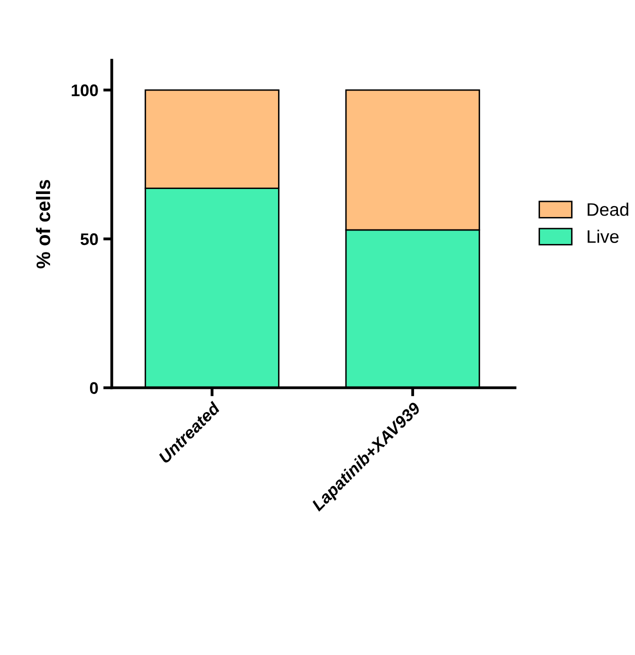 The height and width of the screenshot is (655, 635). What do you see at coordinates (43, 224) in the screenshot?
I see `y-axis-title: % of cells` at bounding box center [43, 224].